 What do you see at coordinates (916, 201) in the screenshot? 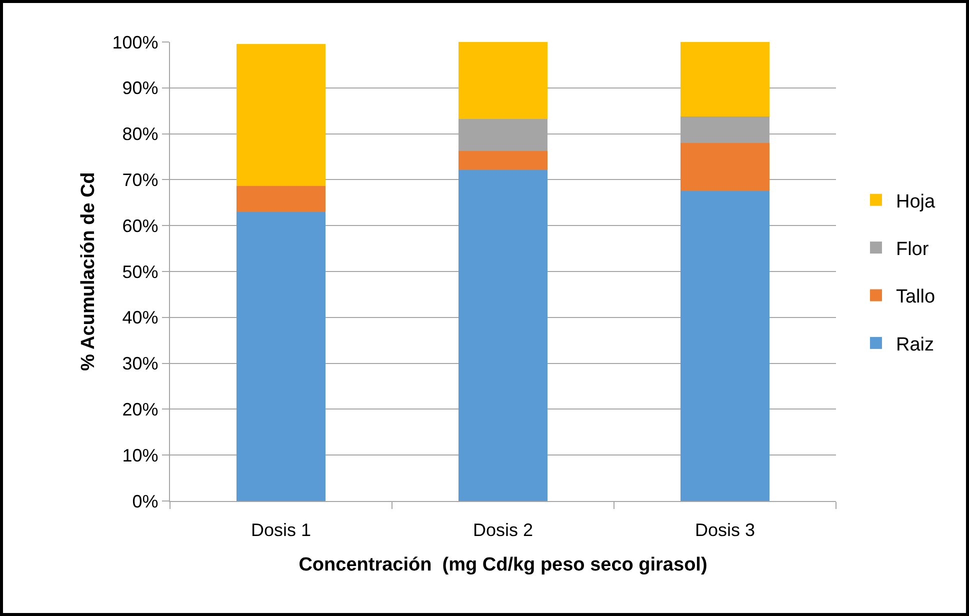
I see `legend-label: Hoja` at bounding box center [916, 201].